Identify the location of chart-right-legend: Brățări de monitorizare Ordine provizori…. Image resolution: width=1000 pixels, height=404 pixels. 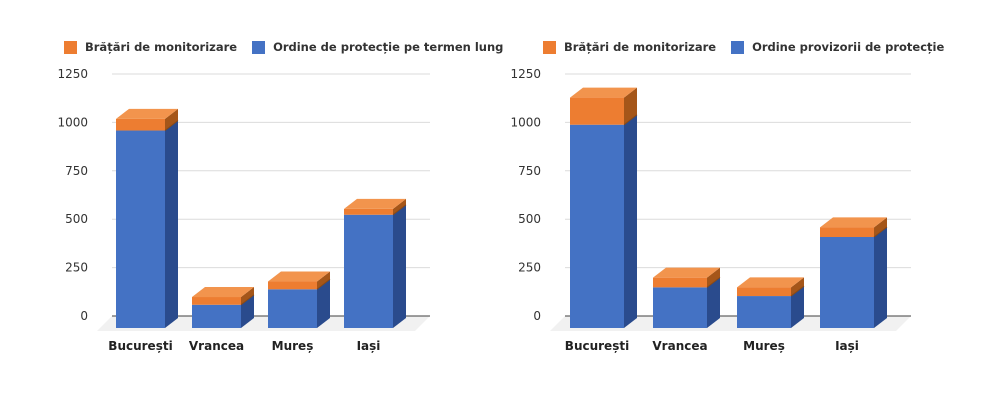
(743, 47).